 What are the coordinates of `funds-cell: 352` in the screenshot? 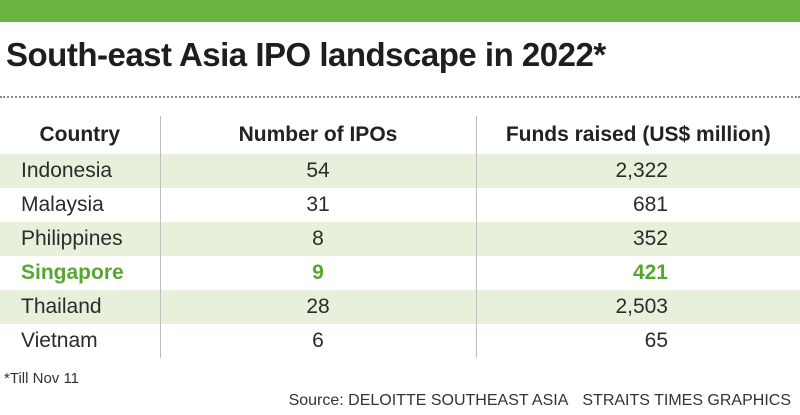 It's located at (638, 239).